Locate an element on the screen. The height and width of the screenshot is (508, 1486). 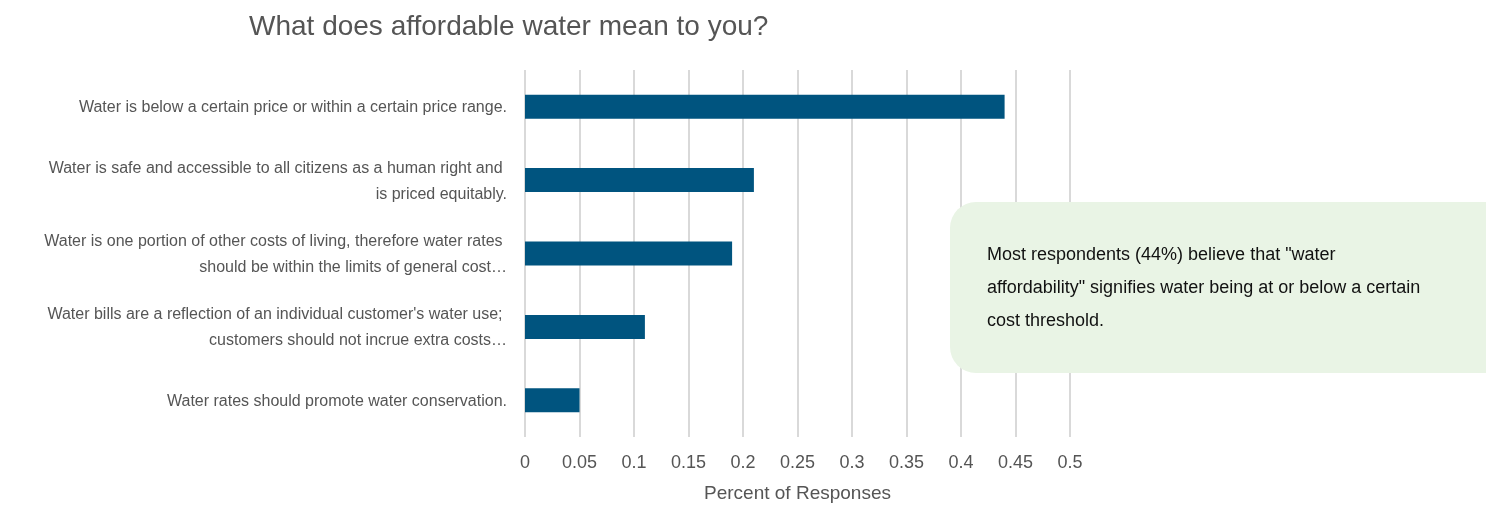
x-tick-label: 0.45 is located at coordinates (1015, 462).